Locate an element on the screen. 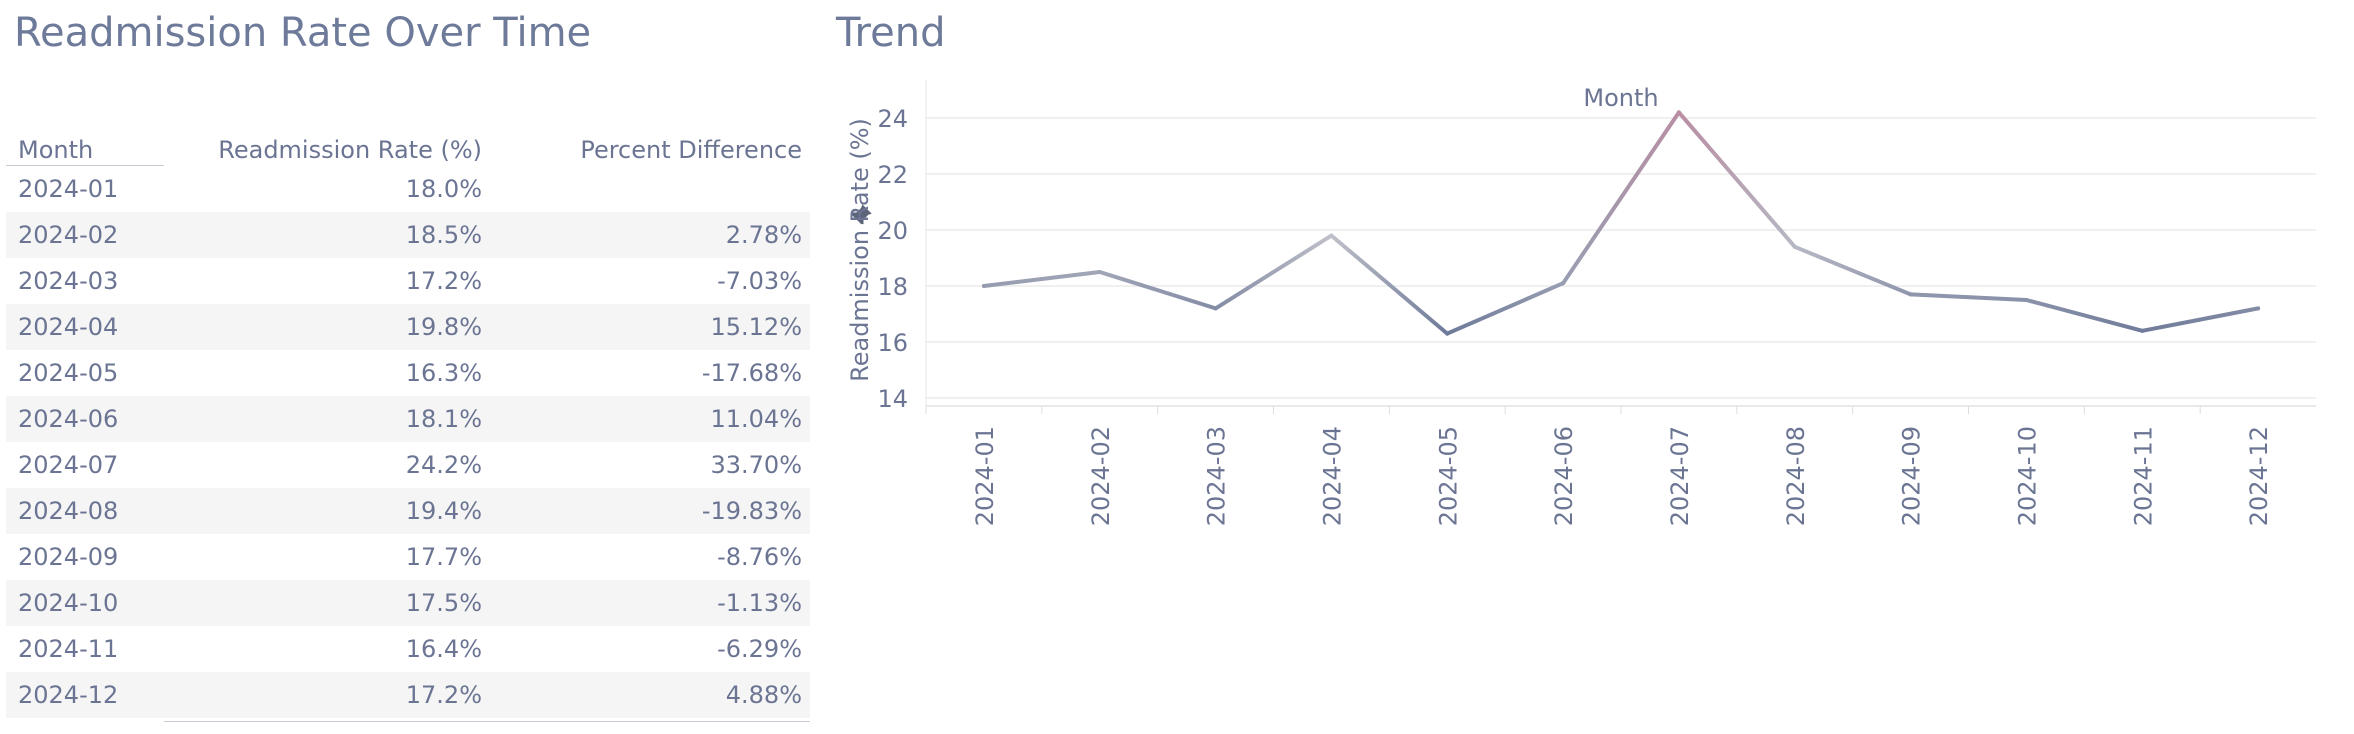  table-title: Readmission Rate Over Time is located at coordinates (303, 33).